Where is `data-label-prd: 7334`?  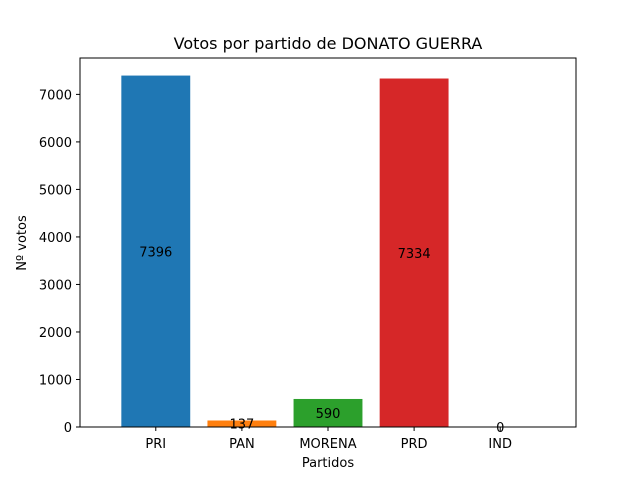 data-label-prd: 7334 is located at coordinates (414, 254).